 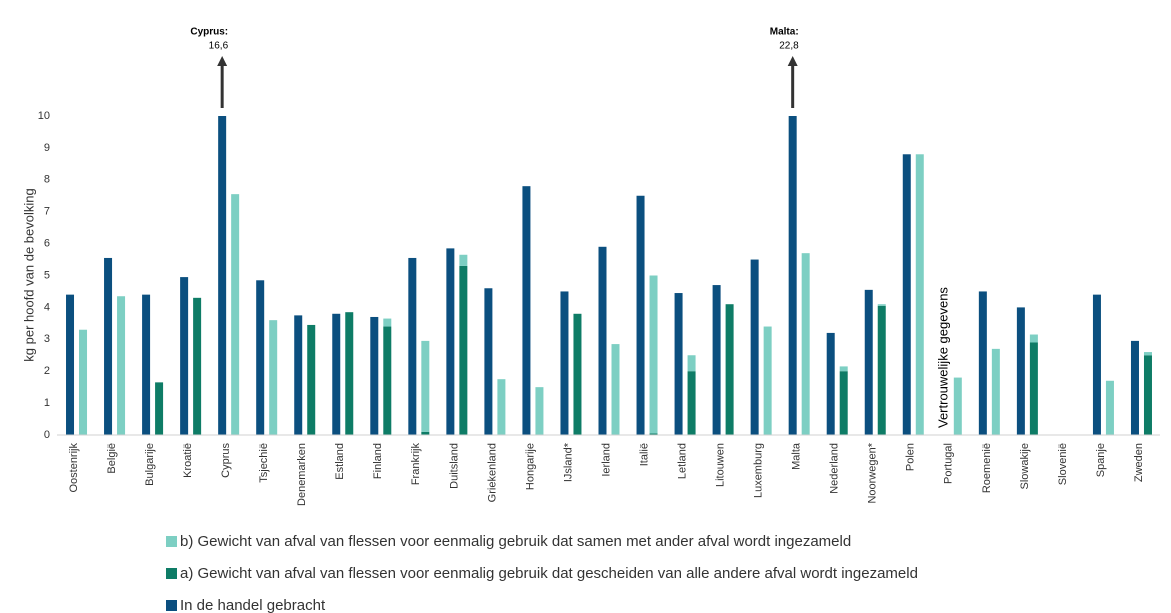 What do you see at coordinates (759, 470) in the screenshot?
I see `x-tick-label: Luxemburg` at bounding box center [759, 470].